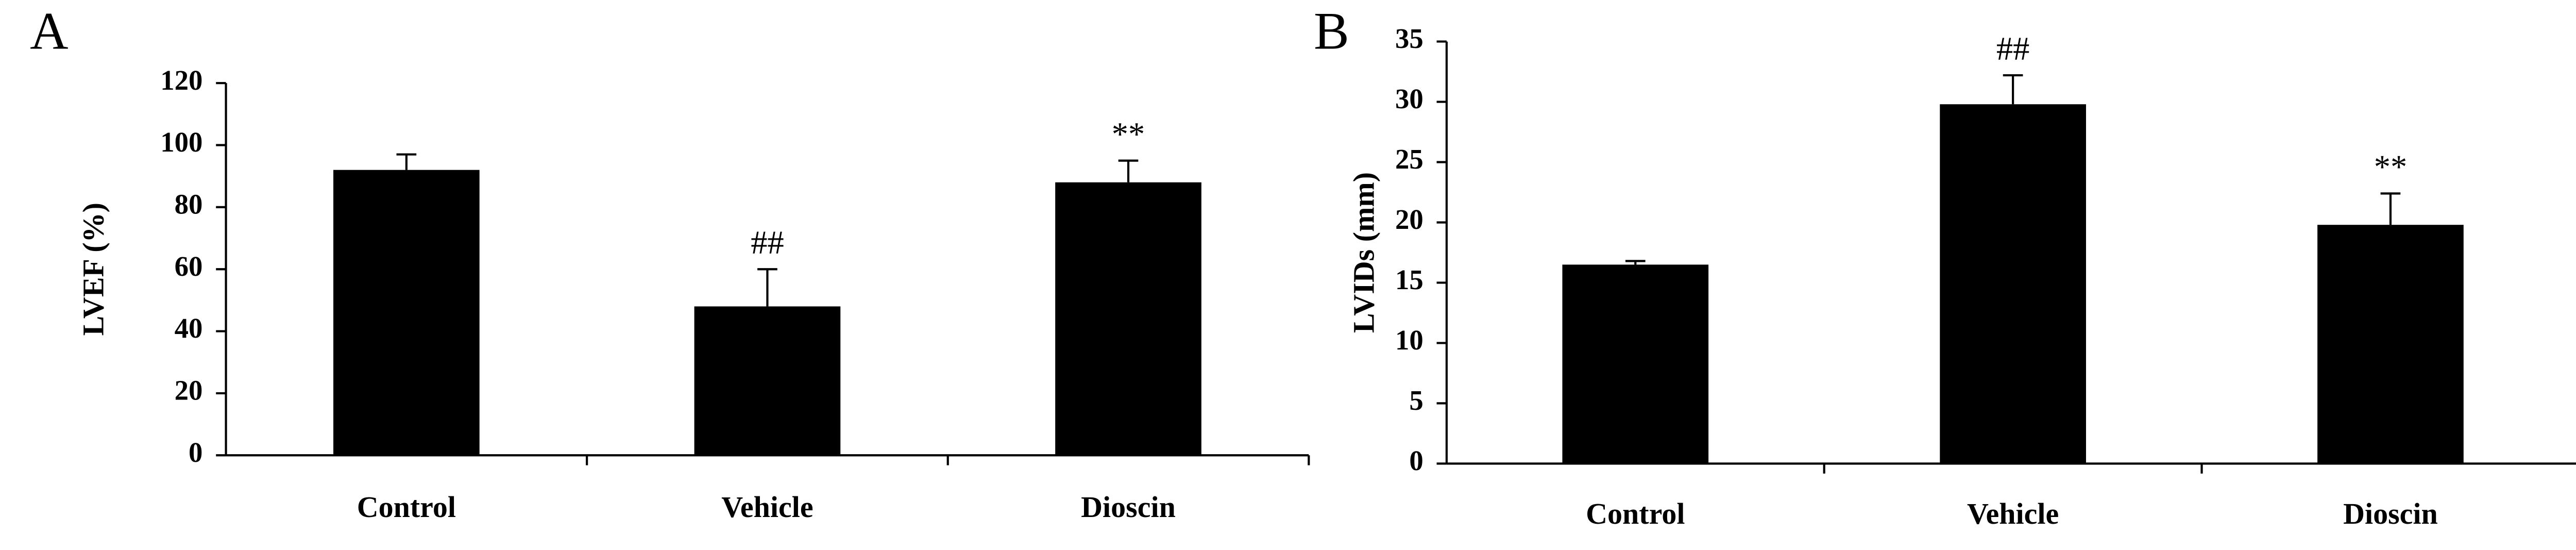  Describe the element at coordinates (189, 204) in the screenshot. I see `y-tick-label: 80` at that location.